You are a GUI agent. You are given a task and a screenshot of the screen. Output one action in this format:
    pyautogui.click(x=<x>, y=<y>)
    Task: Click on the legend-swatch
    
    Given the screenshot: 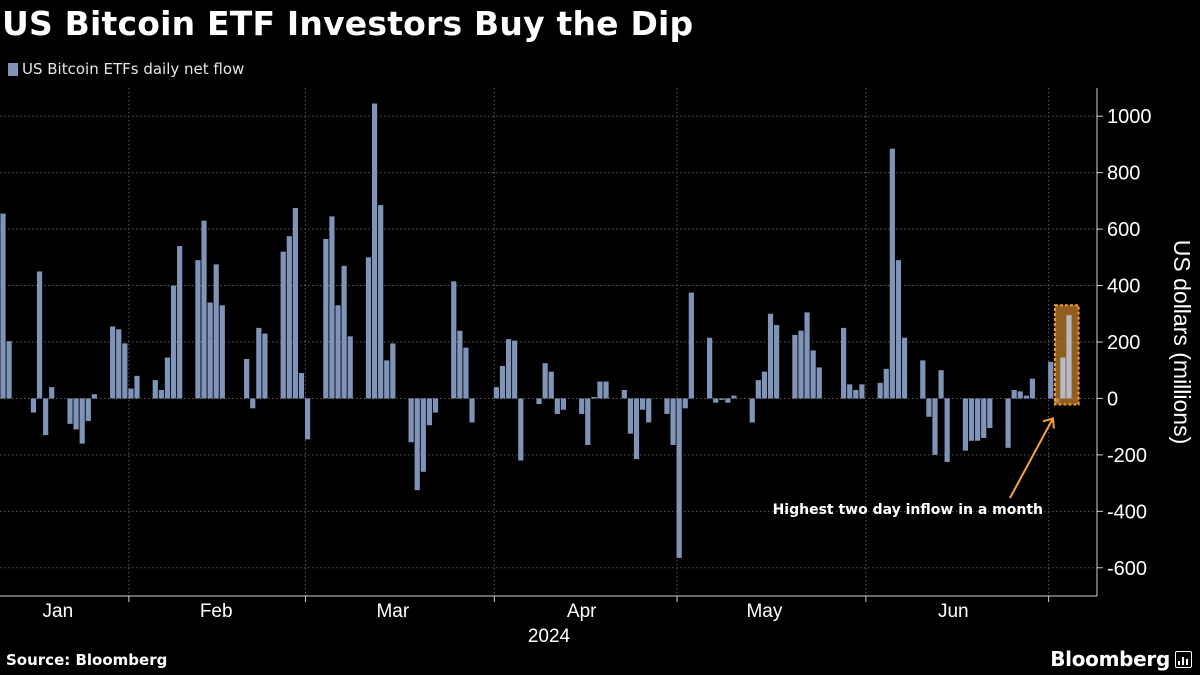 What is the action you would take?
    pyautogui.click(x=13, y=69)
    